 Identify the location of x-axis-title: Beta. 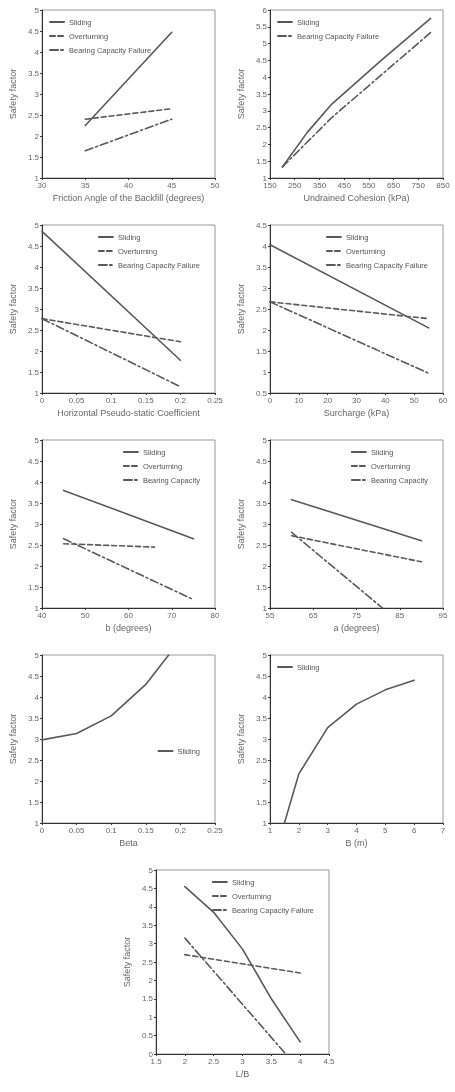
(128, 843).